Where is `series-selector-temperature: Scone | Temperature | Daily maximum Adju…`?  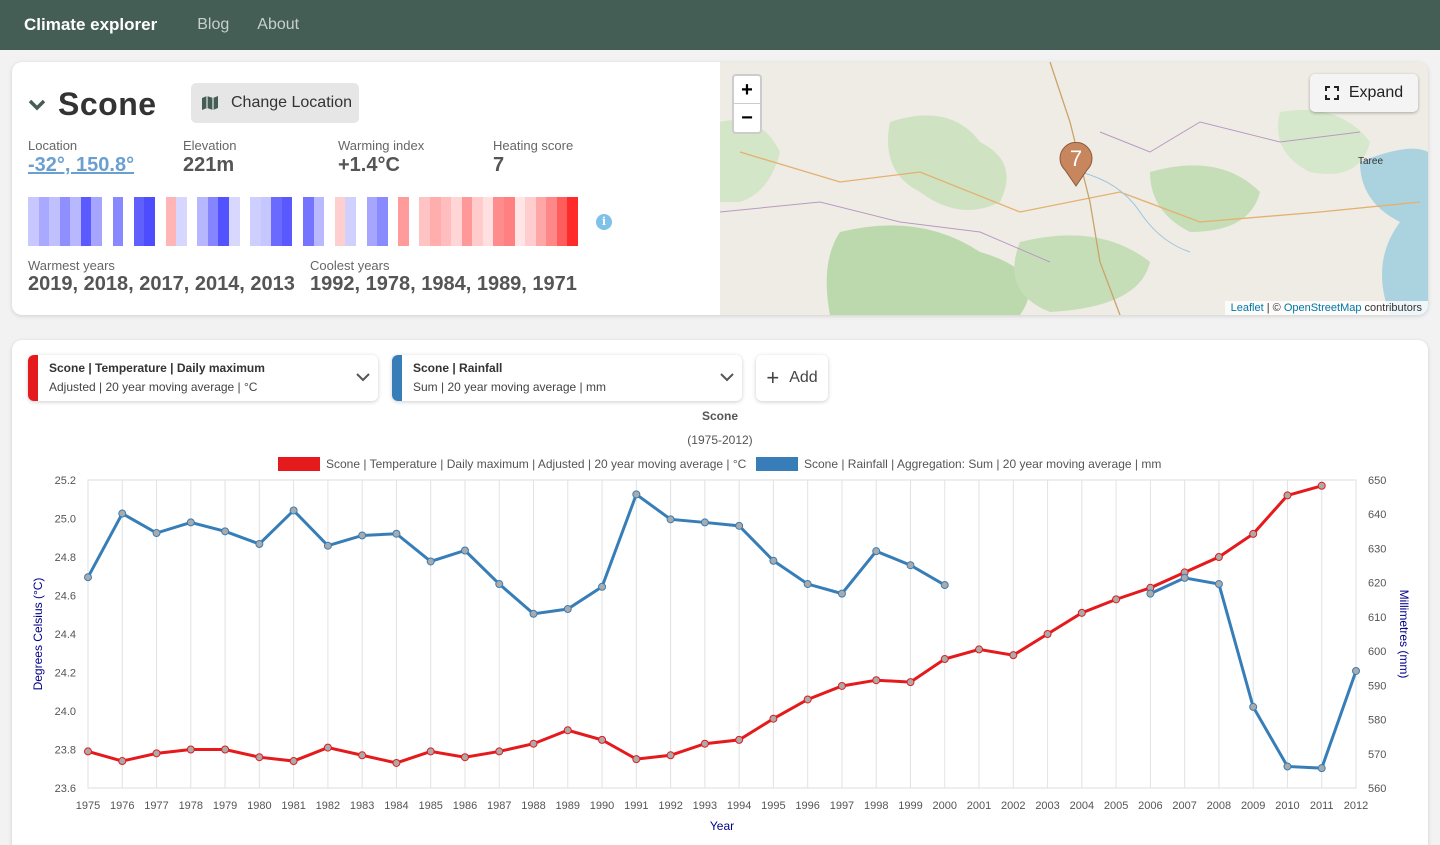 series-selector-temperature: Scone | Temperature | Daily maximum Adju… is located at coordinates (203, 378).